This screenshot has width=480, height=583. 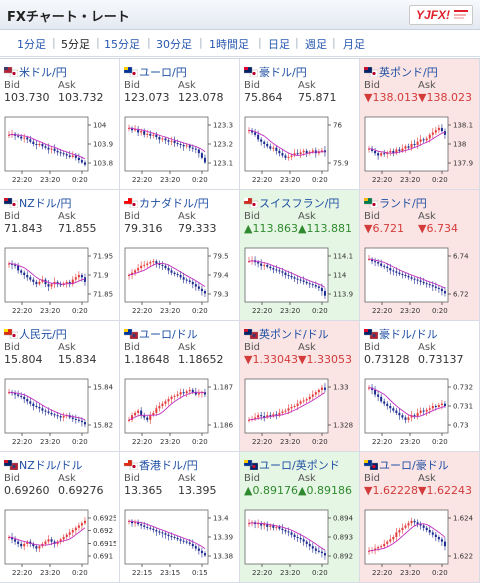 I want to click on tab-30min: 30分足, so click(x=174, y=44).